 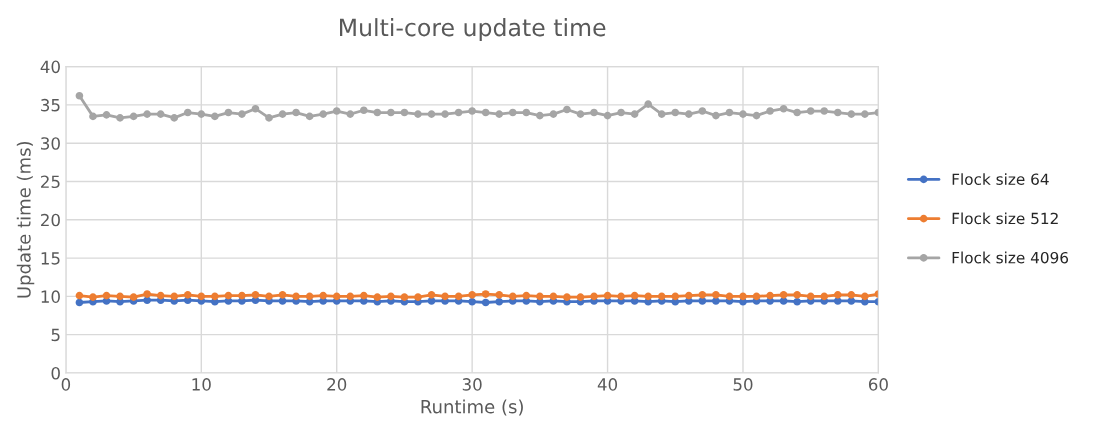 I want to click on legend-label: Flock size 64, so click(x=1000, y=179).